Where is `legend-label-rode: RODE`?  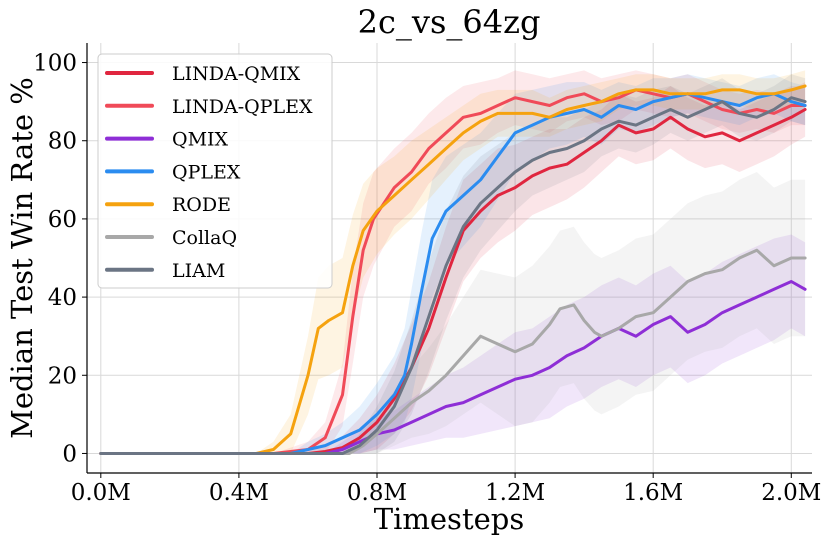 legend-label-rode: RODE is located at coordinates (201, 205).